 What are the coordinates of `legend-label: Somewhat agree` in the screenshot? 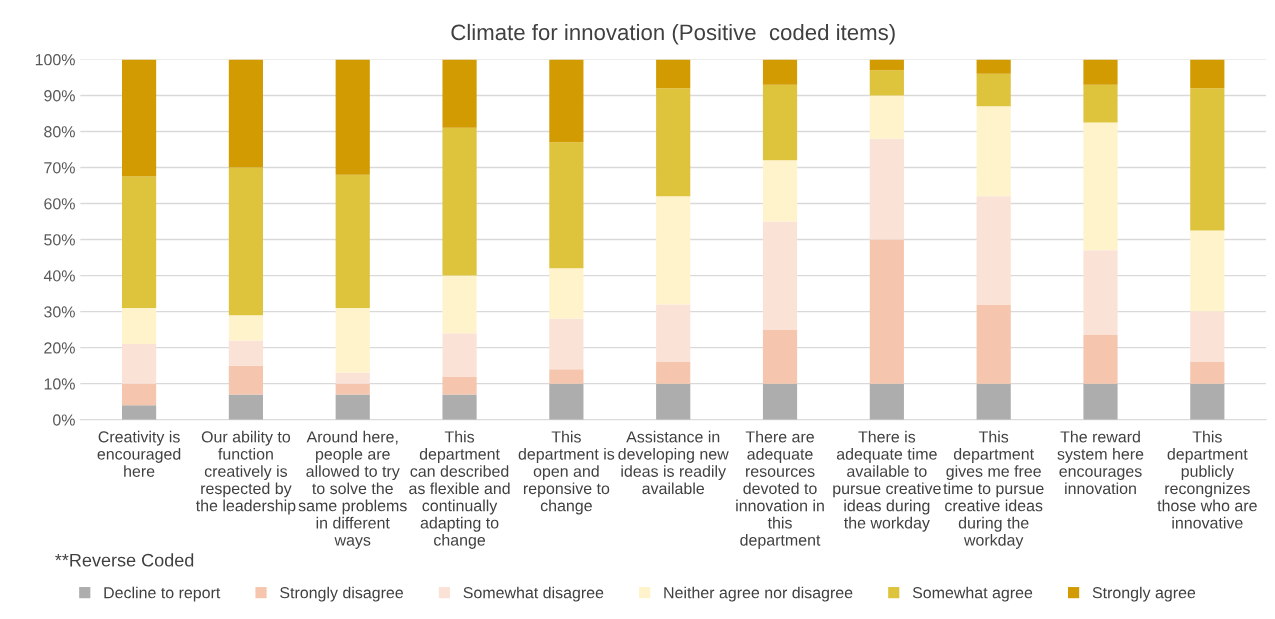 It's located at (972, 594).